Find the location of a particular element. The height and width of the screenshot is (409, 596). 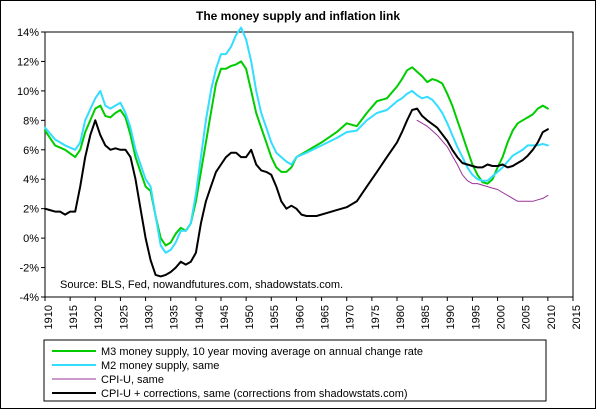

legend-box is located at coordinates (295, 370).